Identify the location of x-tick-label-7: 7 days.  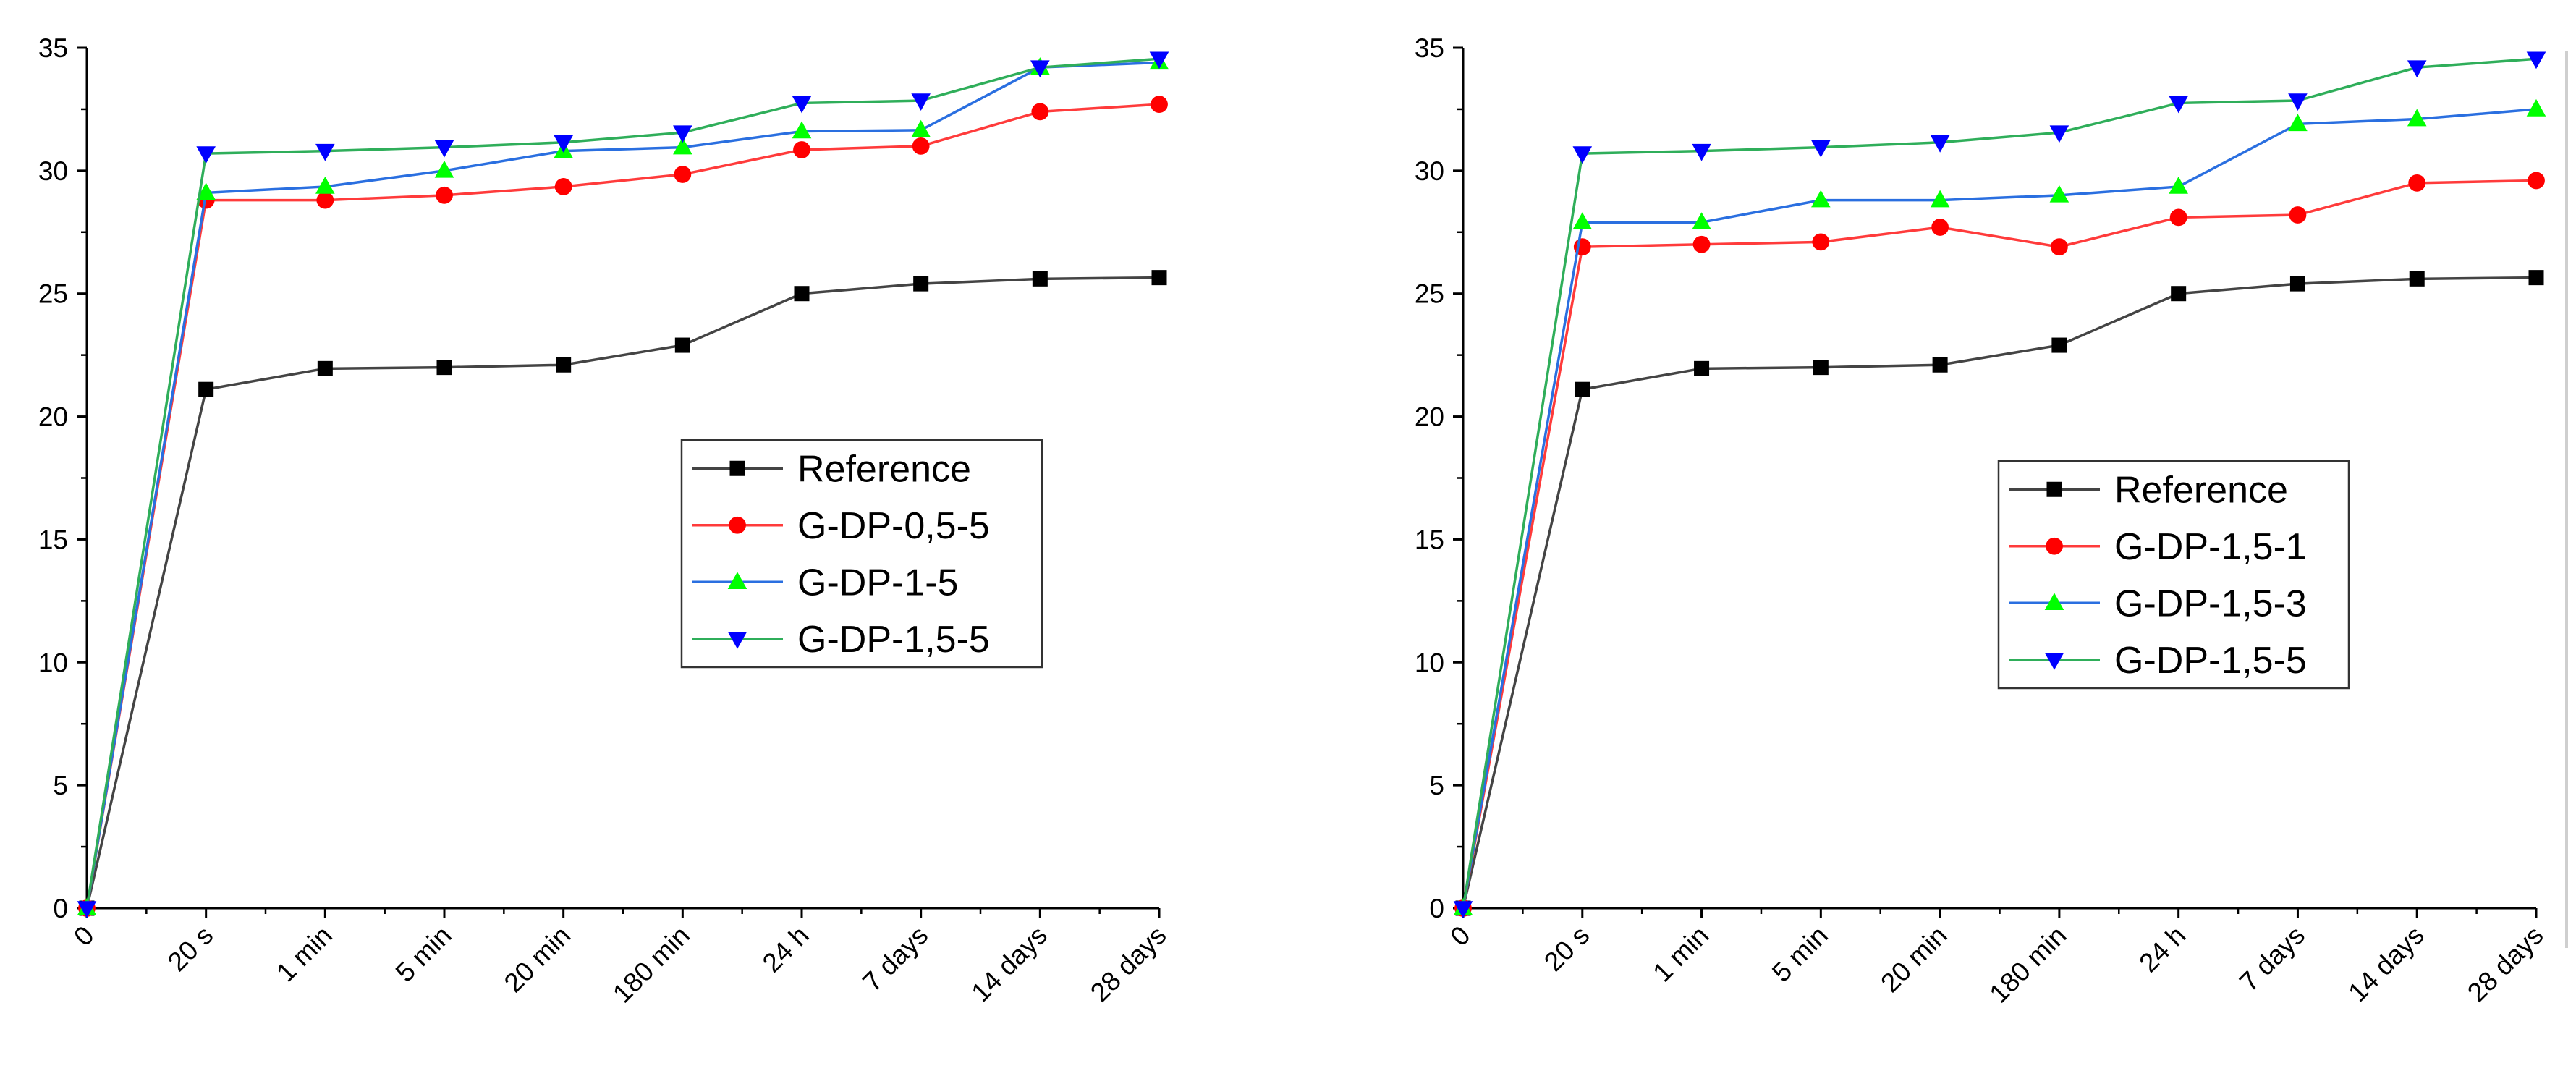
(2272, 958).